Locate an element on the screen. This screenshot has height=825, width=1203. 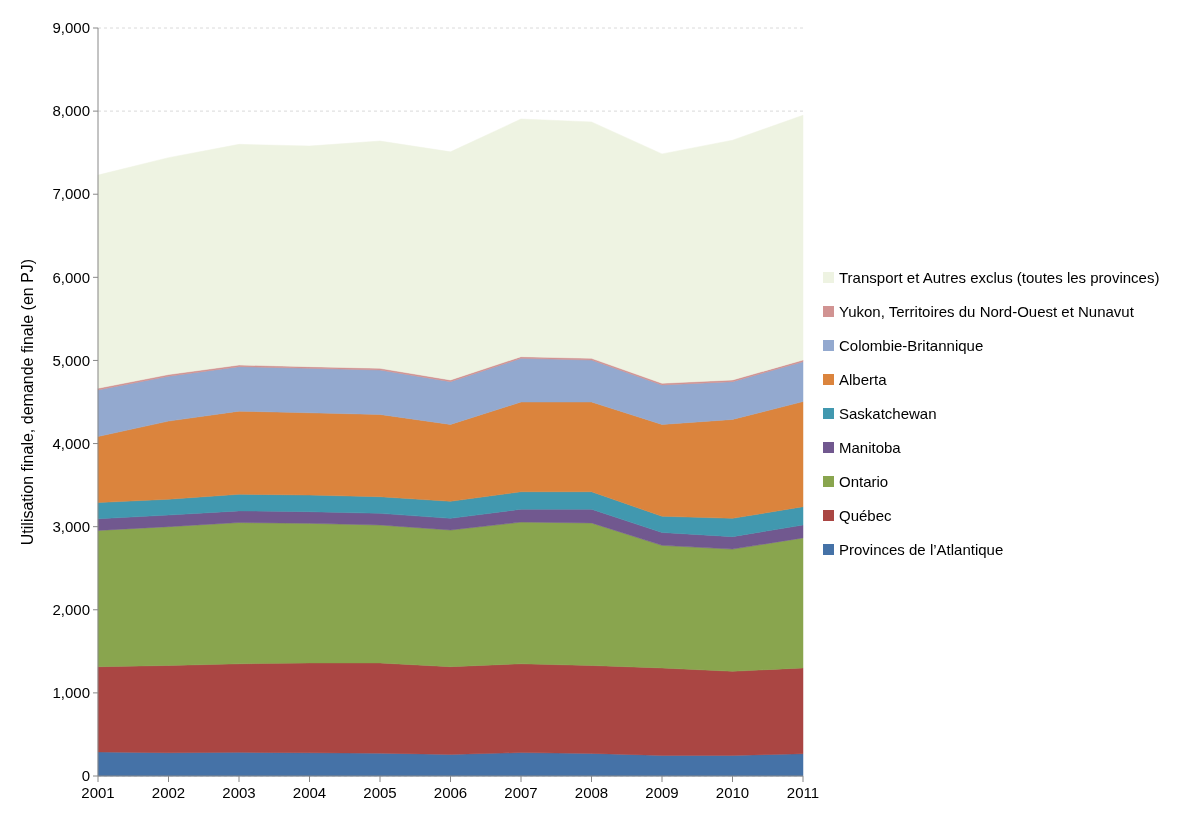
y-axis-title: Utilisation finale, demande finale (en PJ) is located at coordinates (27, 402).